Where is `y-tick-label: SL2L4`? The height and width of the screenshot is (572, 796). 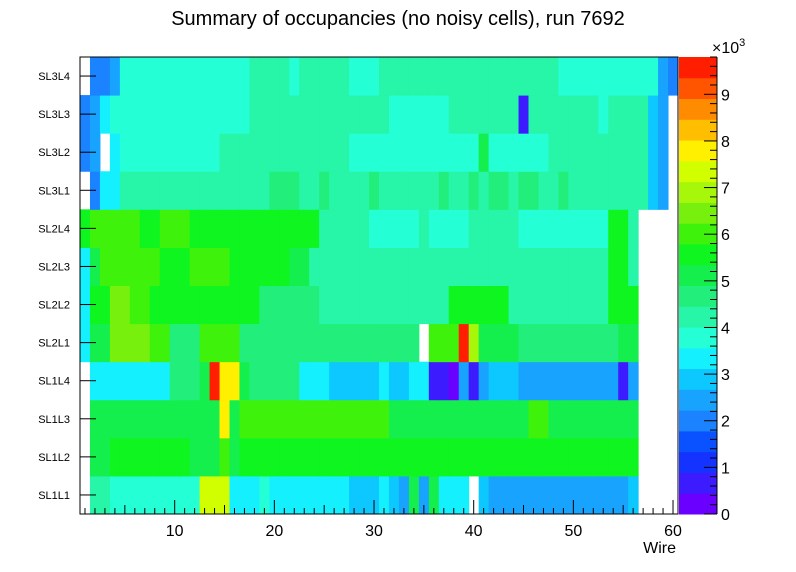
y-tick-label: SL2L4 is located at coordinates (54, 229).